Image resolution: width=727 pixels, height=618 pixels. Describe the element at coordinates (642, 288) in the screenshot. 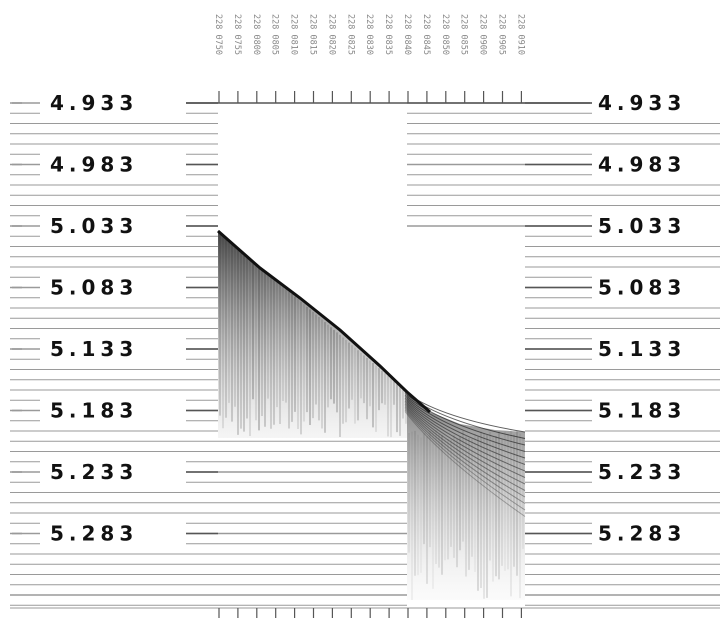

I see `depth-label-right: 5.083` at that location.